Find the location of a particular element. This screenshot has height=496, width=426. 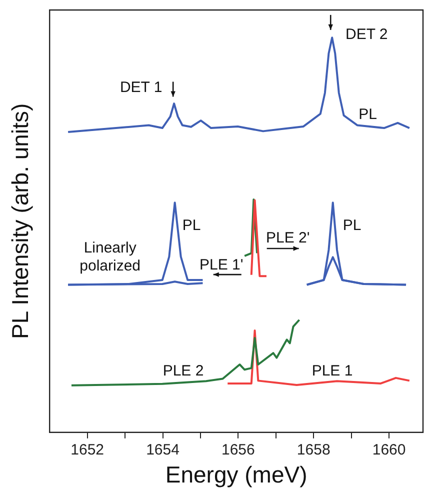

x-tick-label: 1652 is located at coordinates (87, 450).